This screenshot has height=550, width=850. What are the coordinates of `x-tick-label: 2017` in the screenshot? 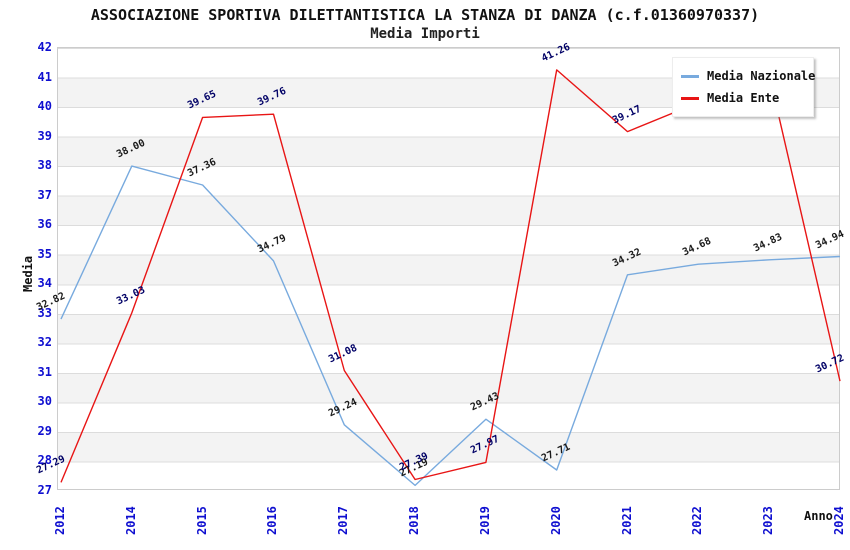 It's located at (343, 520).